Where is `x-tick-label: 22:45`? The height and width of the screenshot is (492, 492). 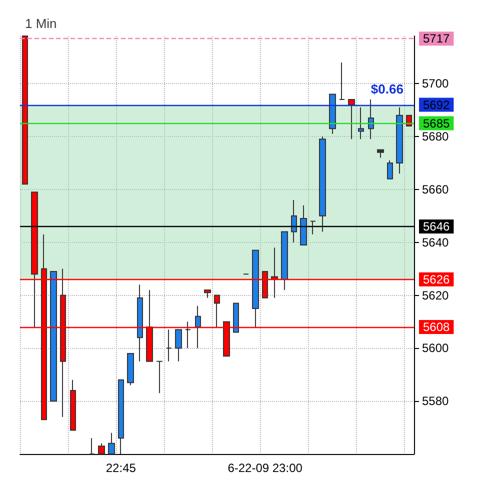 x-tick-label: 22:45 is located at coordinates (121, 468).